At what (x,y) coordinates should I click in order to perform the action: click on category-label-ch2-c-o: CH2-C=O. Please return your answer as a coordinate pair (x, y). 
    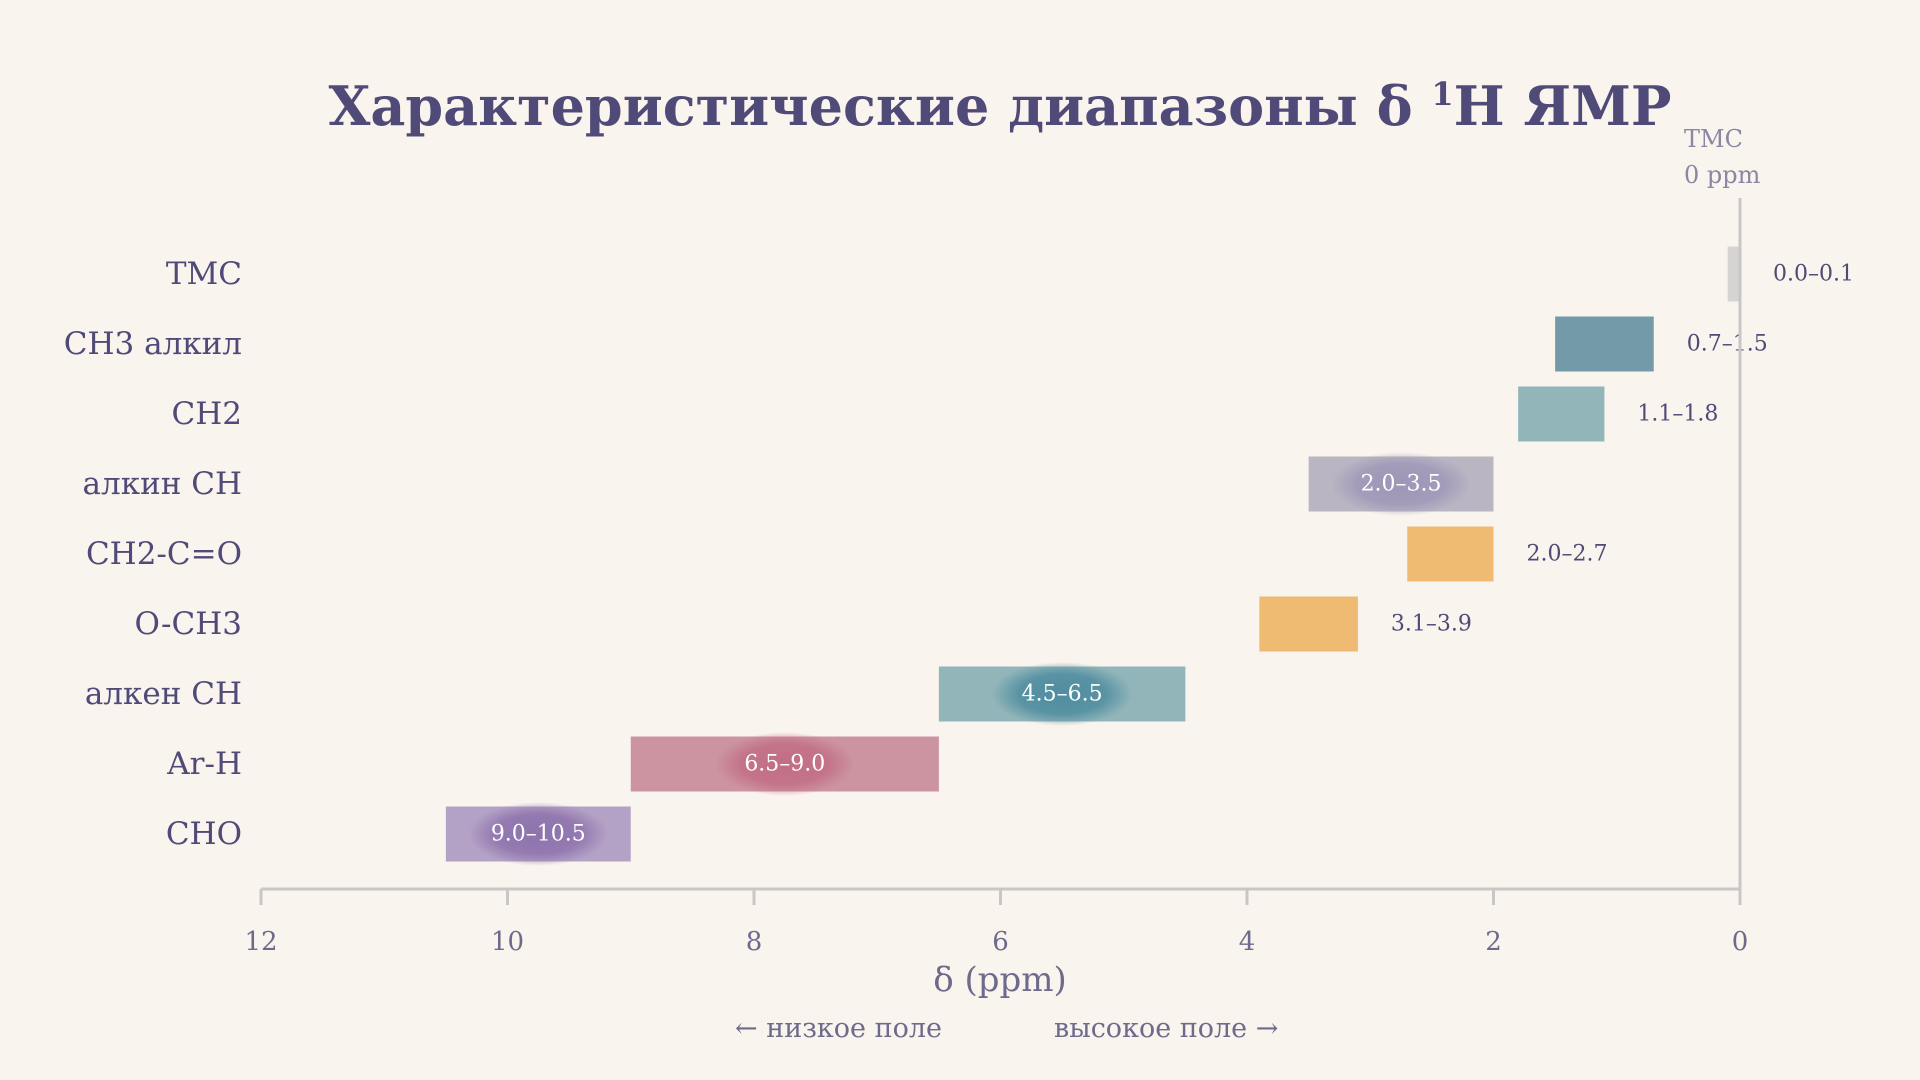
    Looking at the image, I should click on (164, 554).